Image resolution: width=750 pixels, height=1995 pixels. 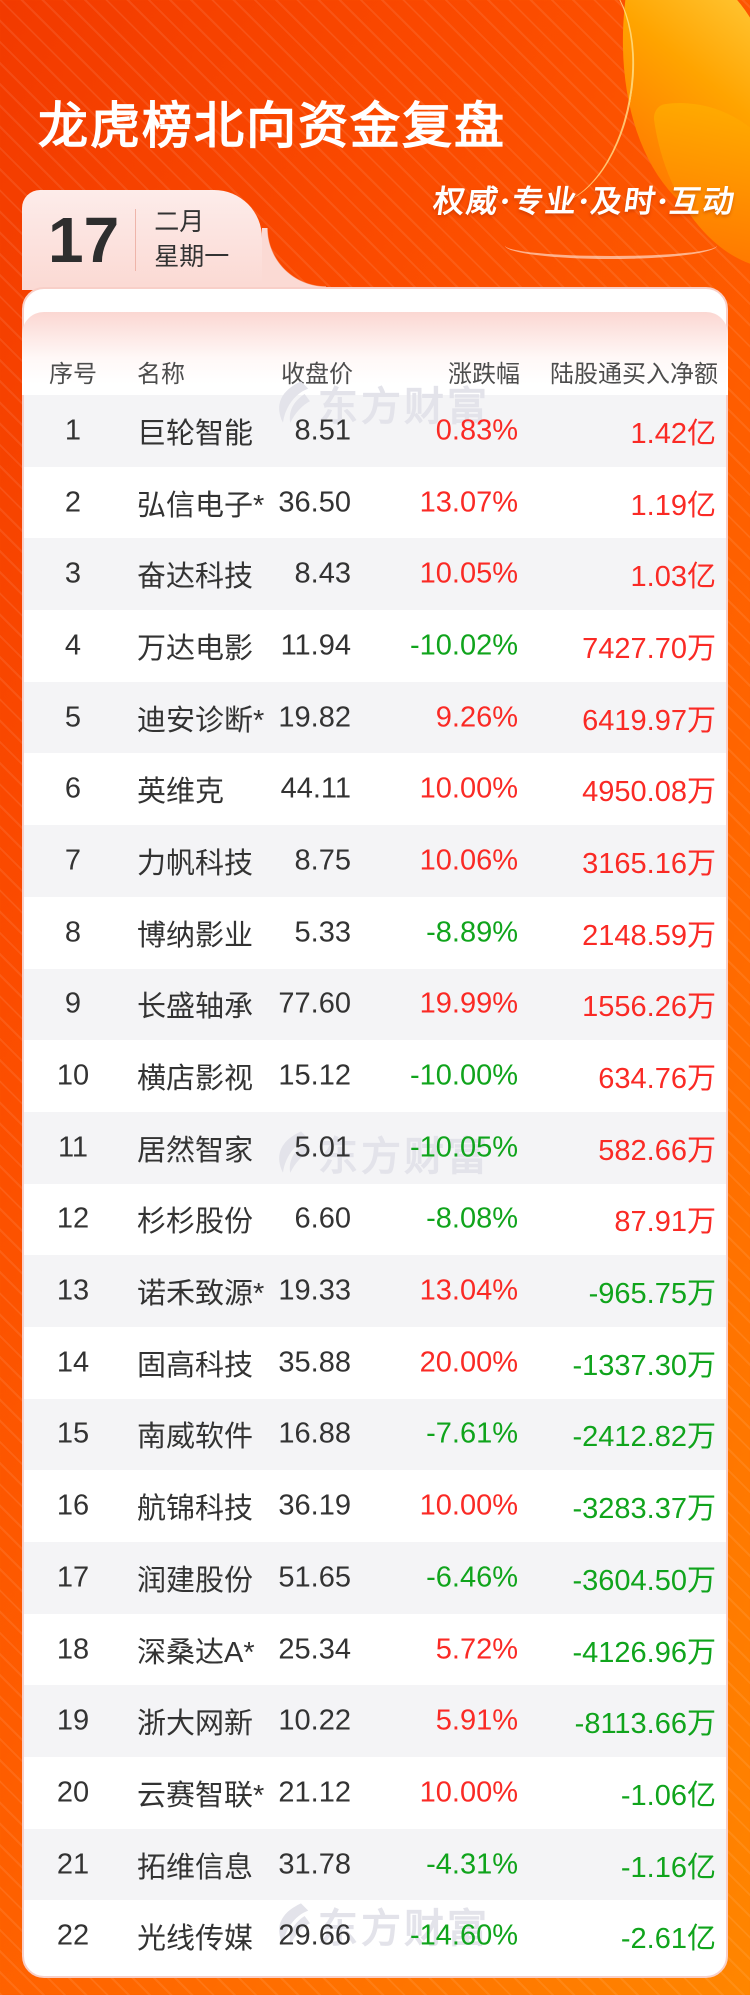 I want to click on date-card-curve, so click(x=294, y=258).